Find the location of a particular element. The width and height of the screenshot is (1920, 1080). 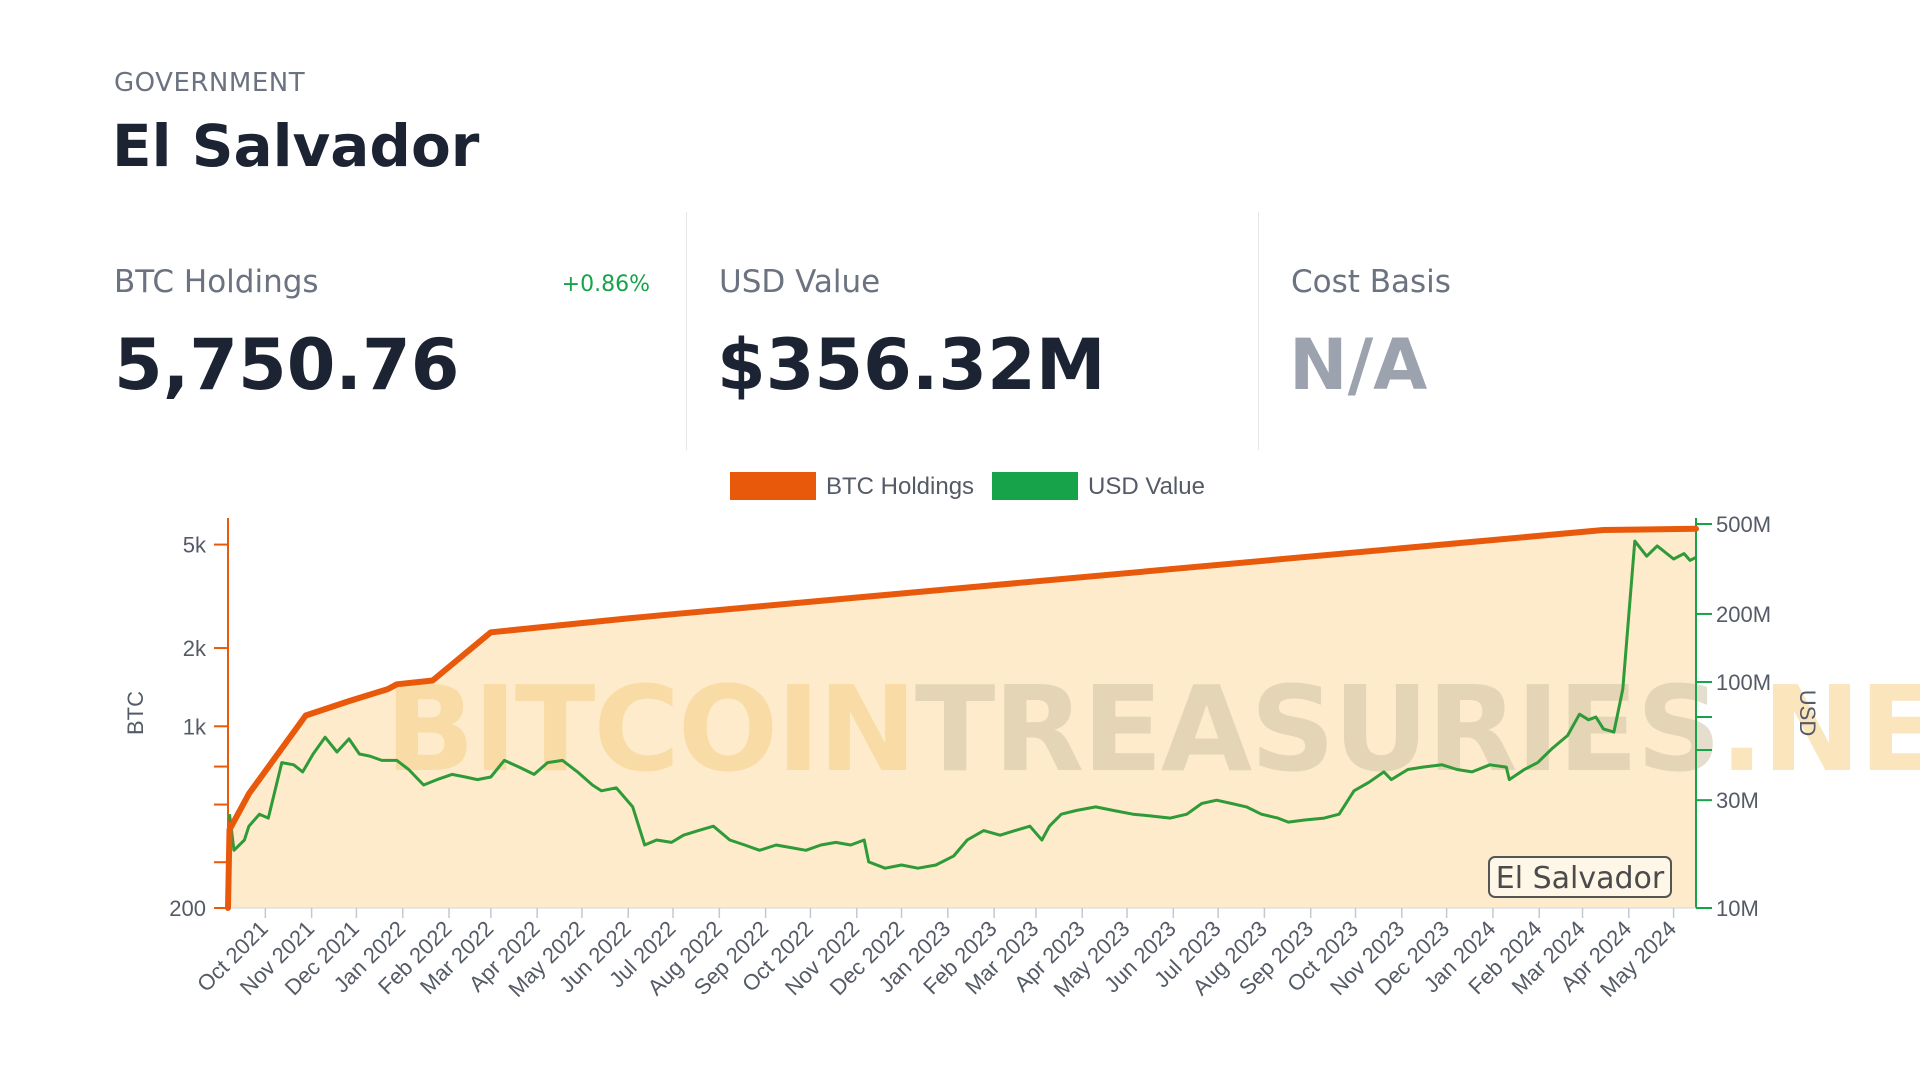

left-tick-label: 200 is located at coordinates (187, 908).